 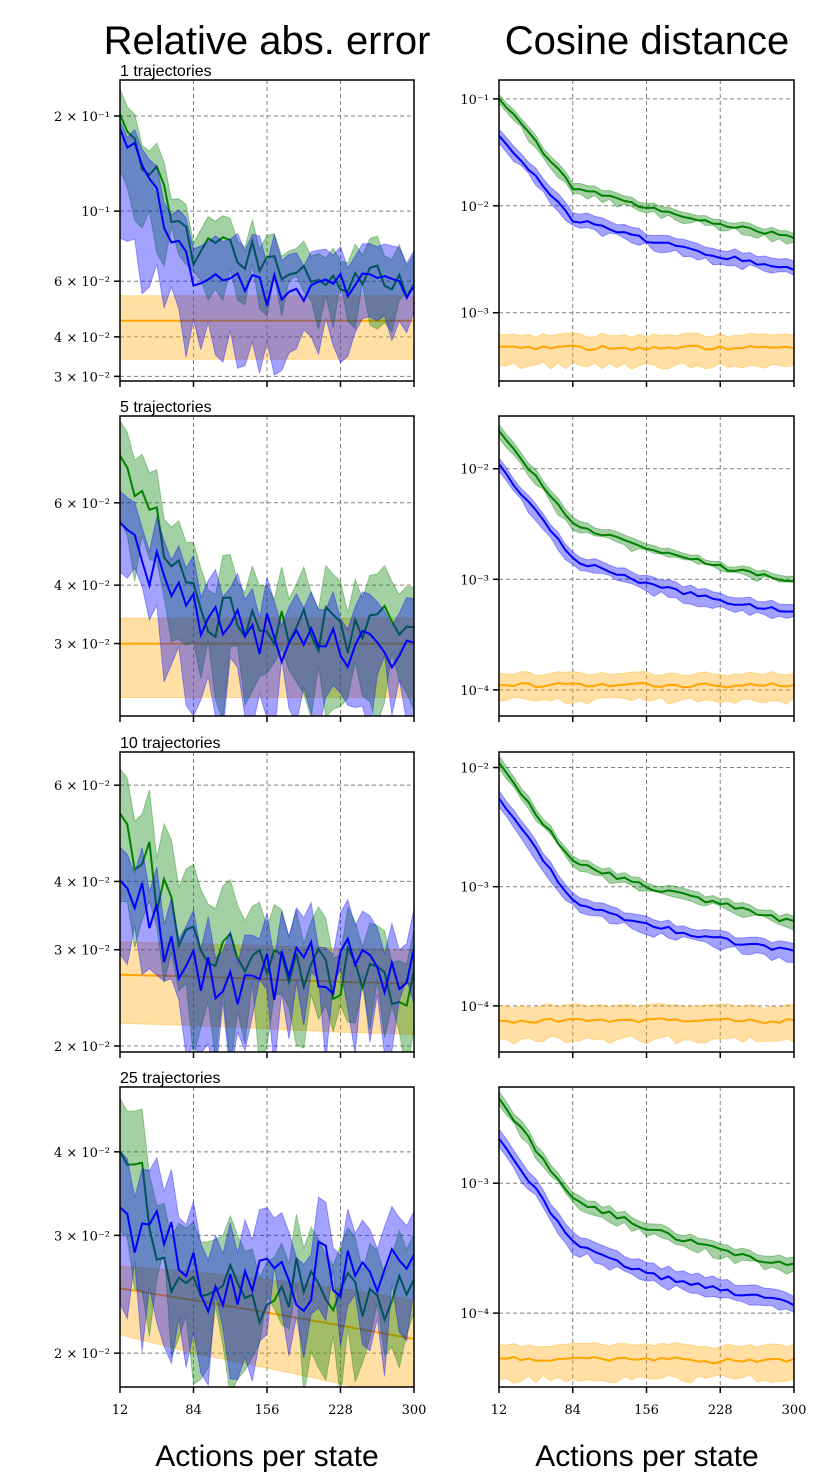 I want to click on panel-cos-10: 10⁻² 10⁻³ 10⁻⁴, so click(x=627, y=904).